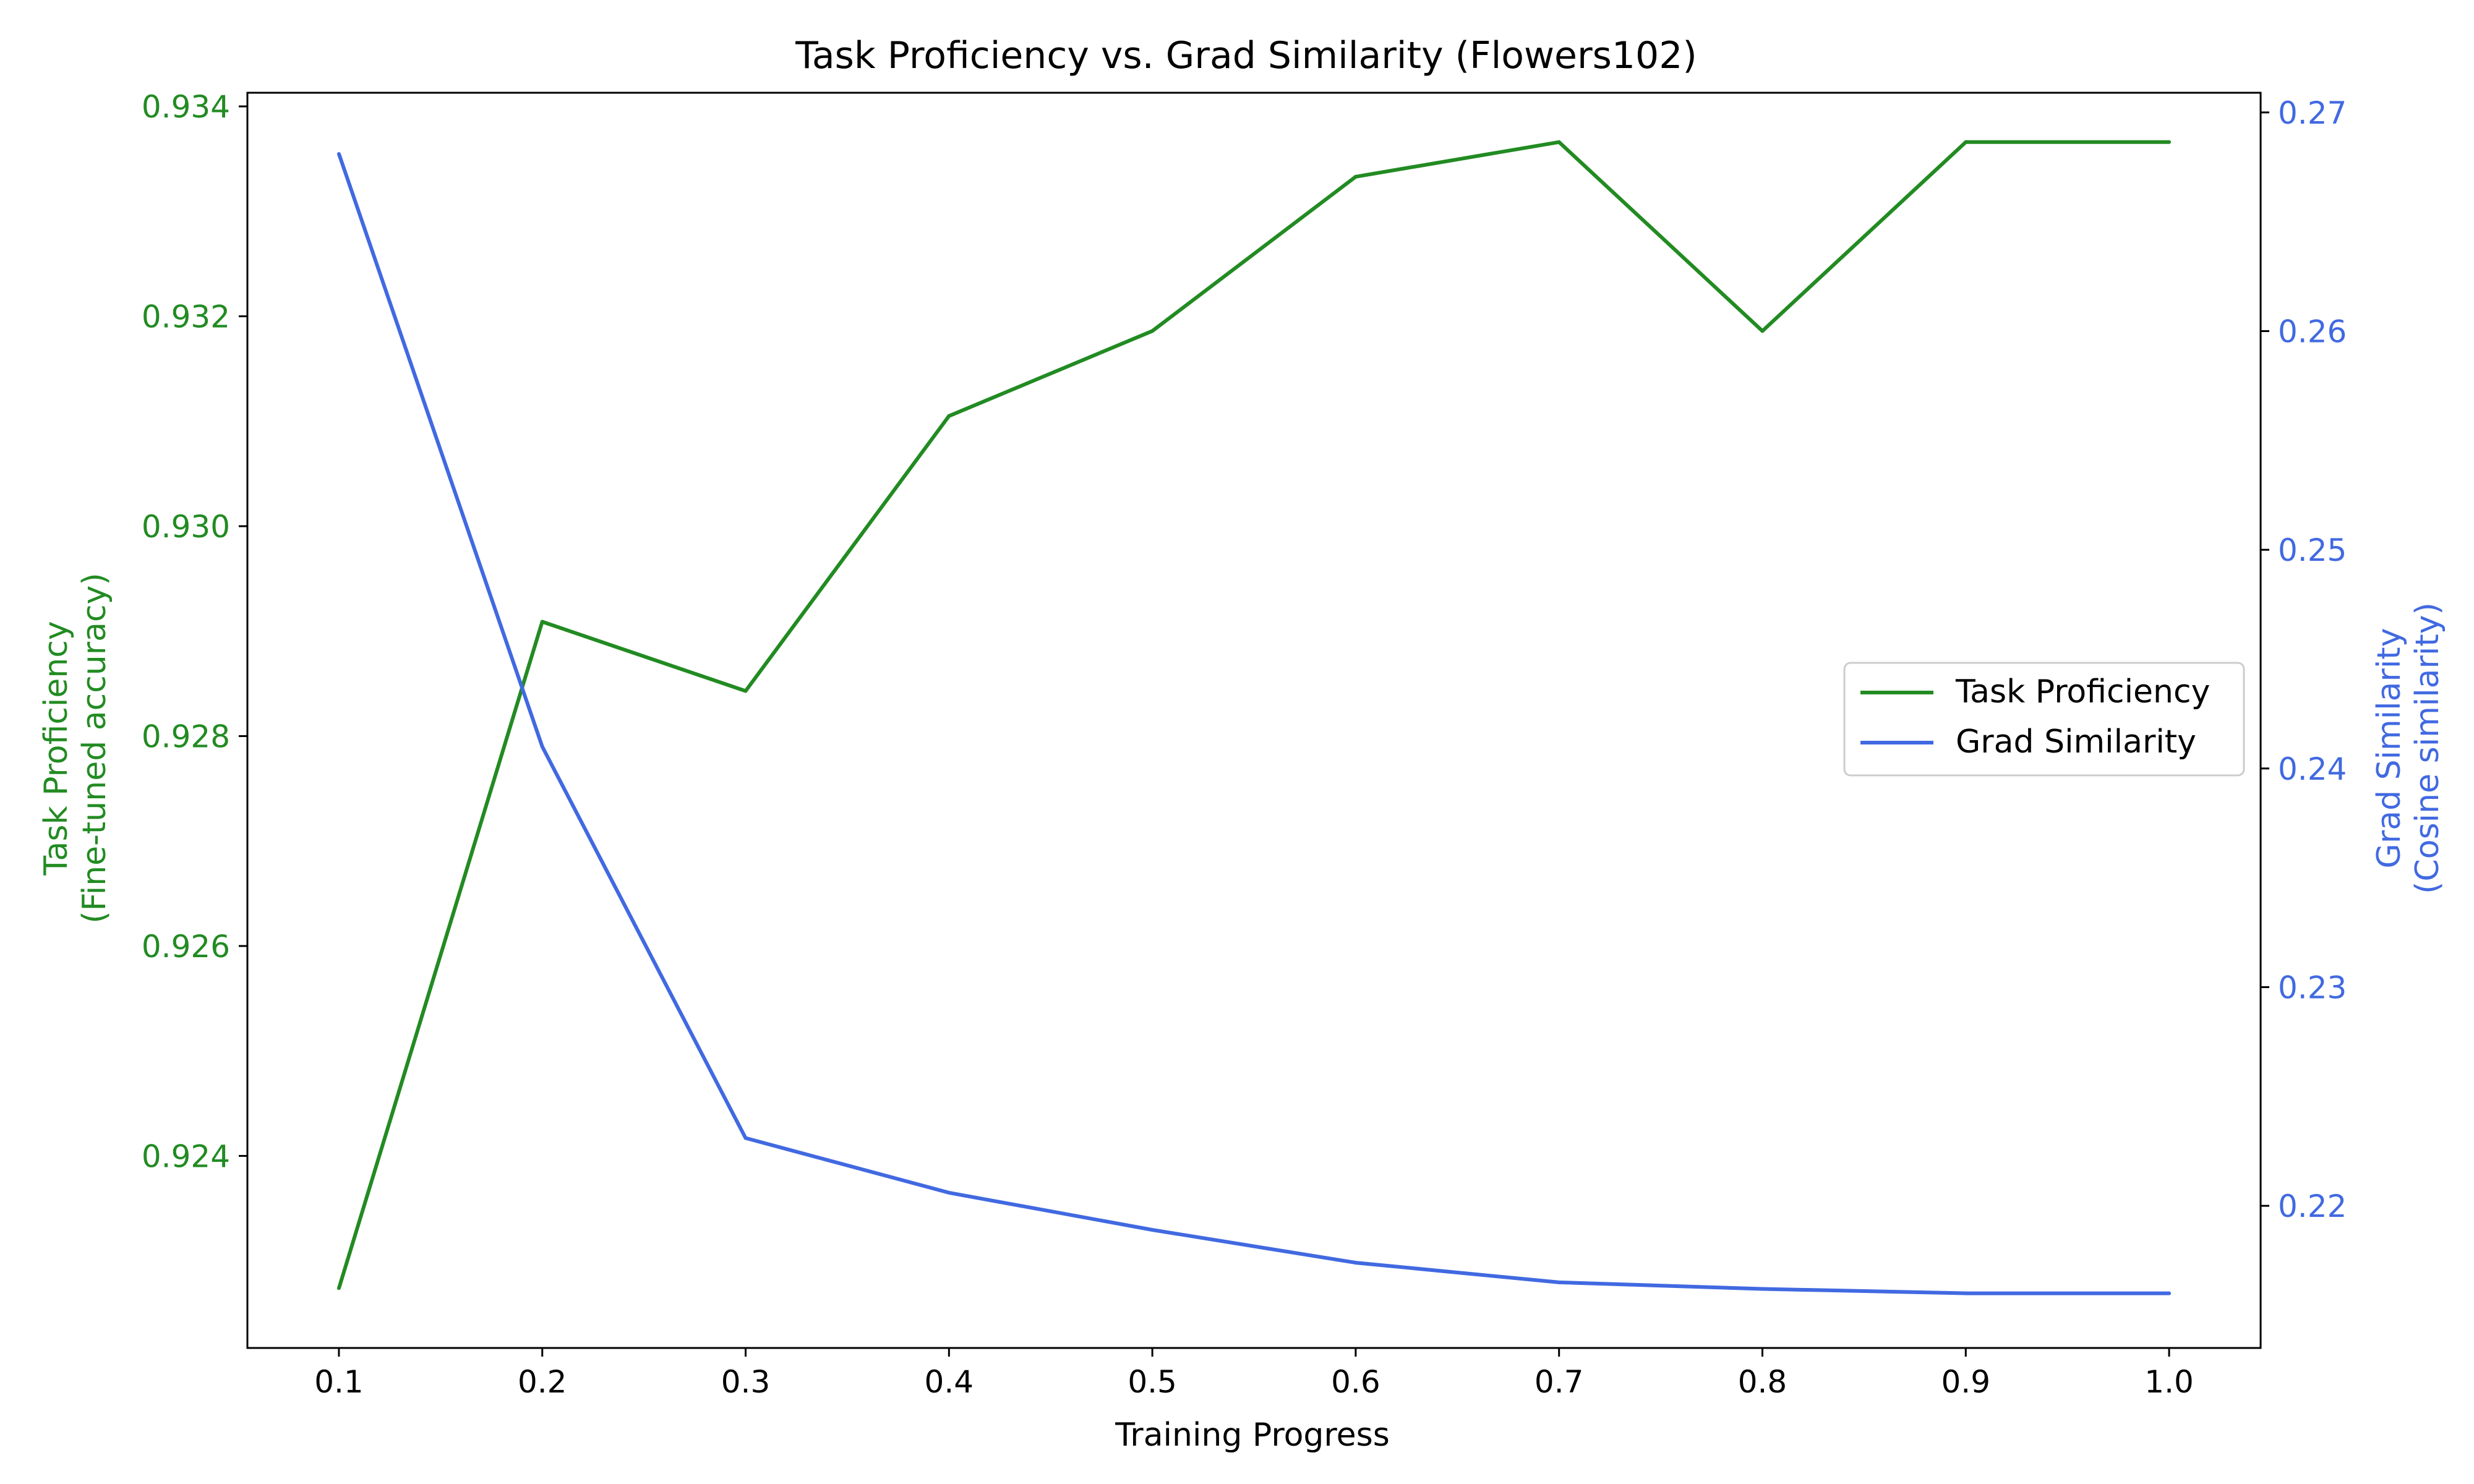  What do you see at coordinates (2312, 769) in the screenshot?
I see `y-right-tick-label: 0.24` at bounding box center [2312, 769].